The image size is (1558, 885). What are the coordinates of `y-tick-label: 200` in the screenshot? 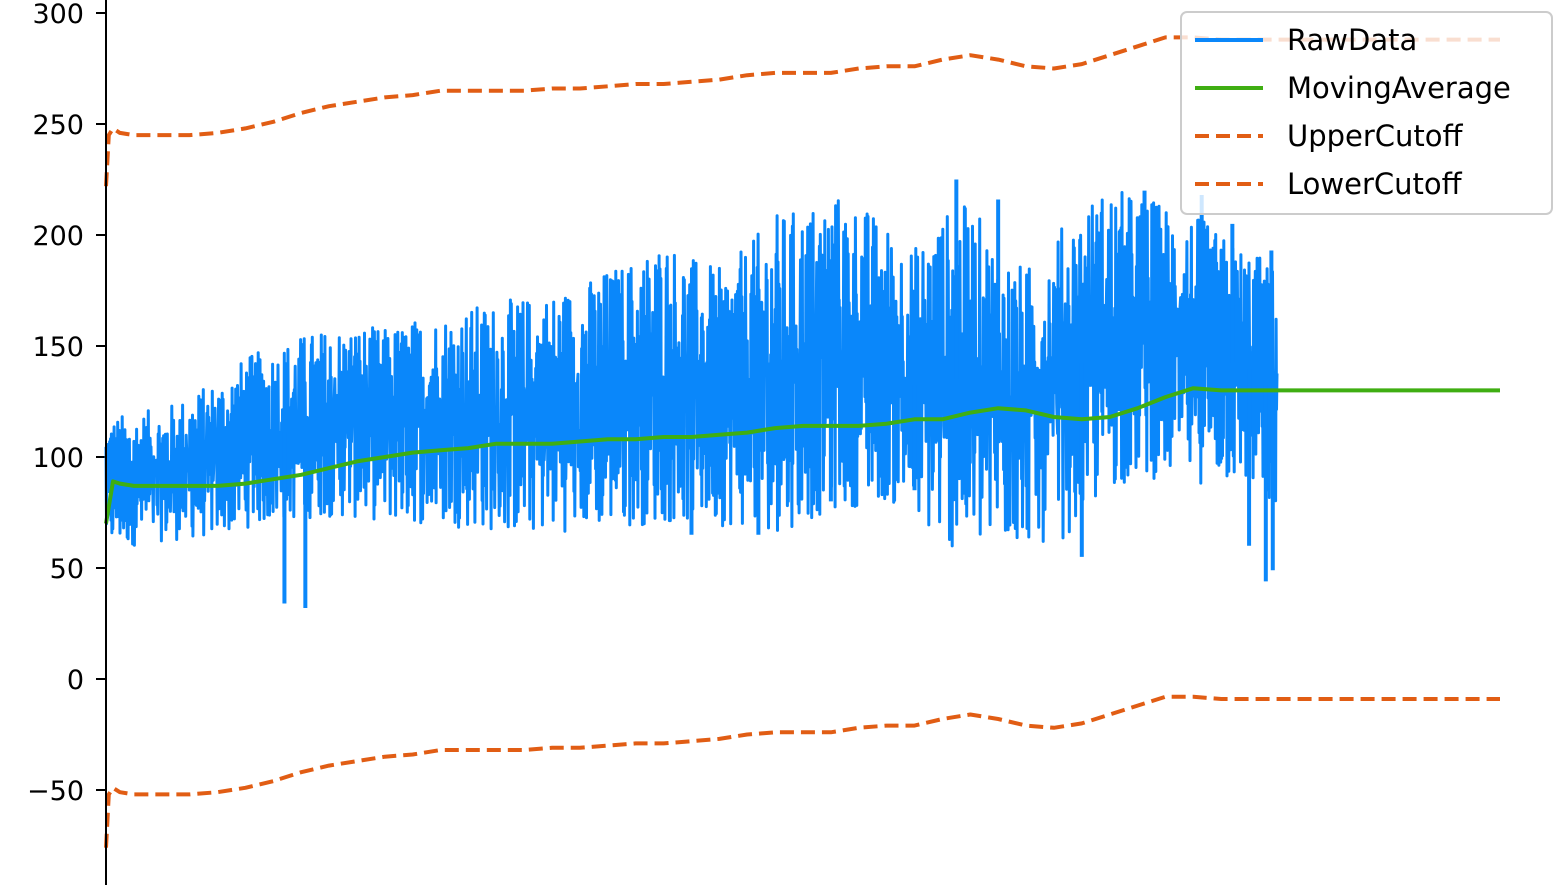 It's located at (58, 236).